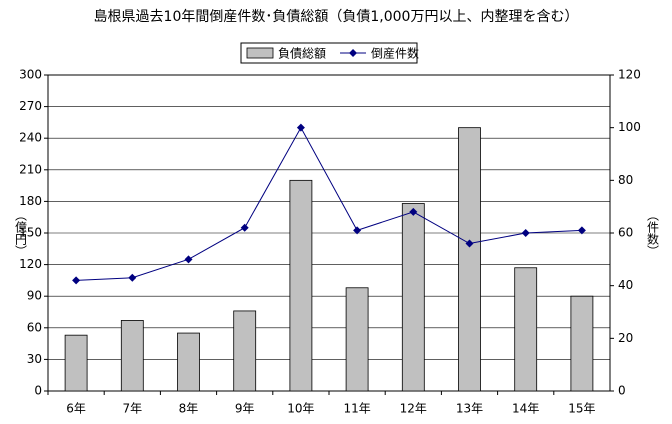  What do you see at coordinates (653, 233) in the screenshot?
I see `y2-axis-label: （件数）` at bounding box center [653, 233].